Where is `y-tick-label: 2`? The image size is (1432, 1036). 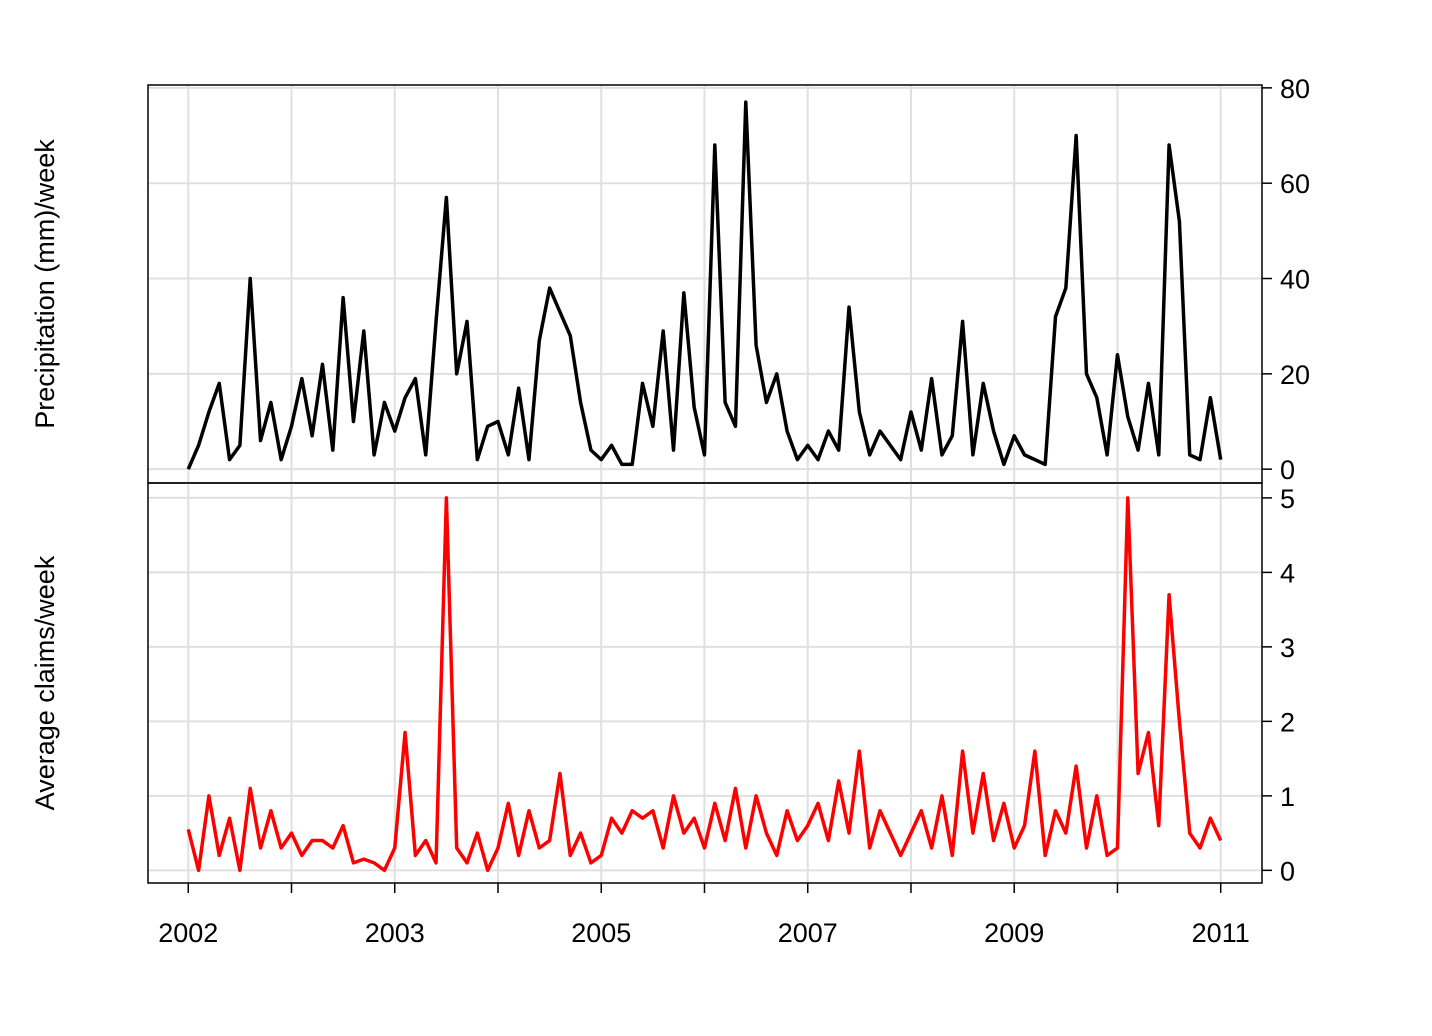
y-tick-label: 2 is located at coordinates (1287, 722).